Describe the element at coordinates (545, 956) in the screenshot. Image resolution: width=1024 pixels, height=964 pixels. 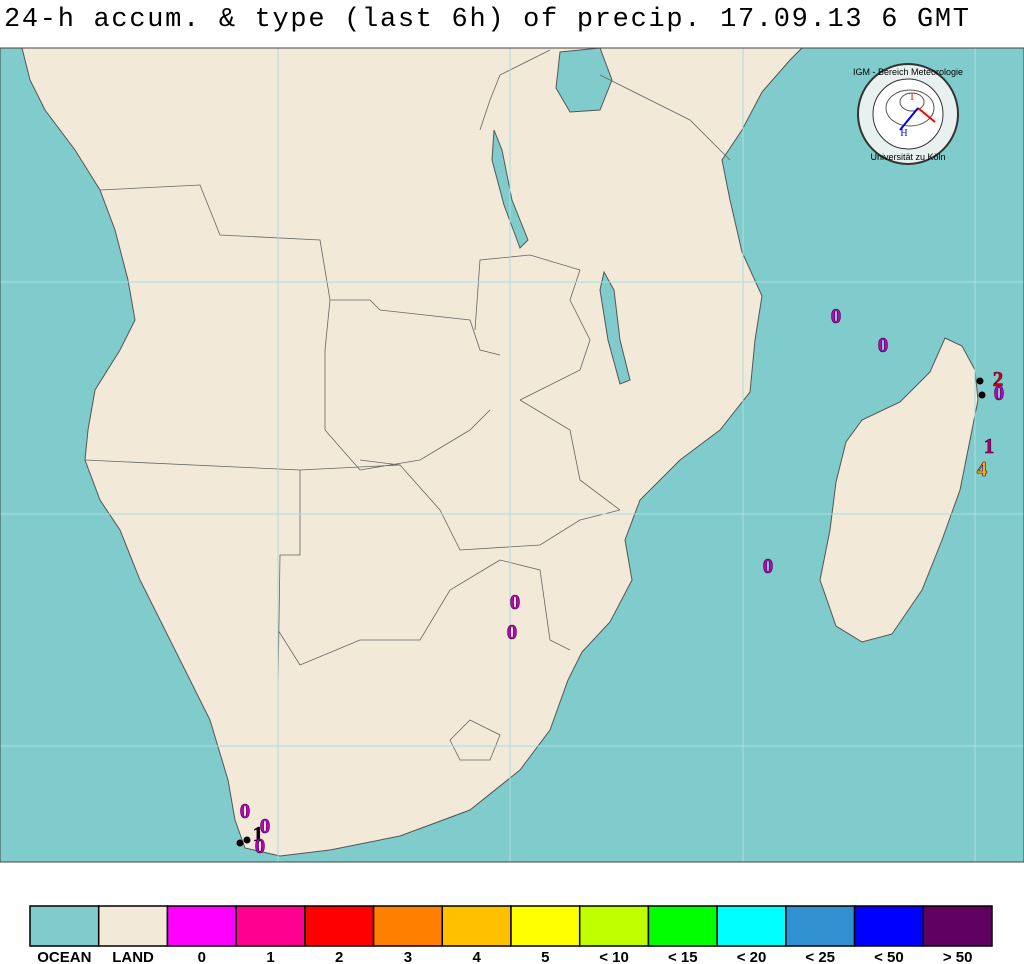
I see `legend-label: 5` at that location.